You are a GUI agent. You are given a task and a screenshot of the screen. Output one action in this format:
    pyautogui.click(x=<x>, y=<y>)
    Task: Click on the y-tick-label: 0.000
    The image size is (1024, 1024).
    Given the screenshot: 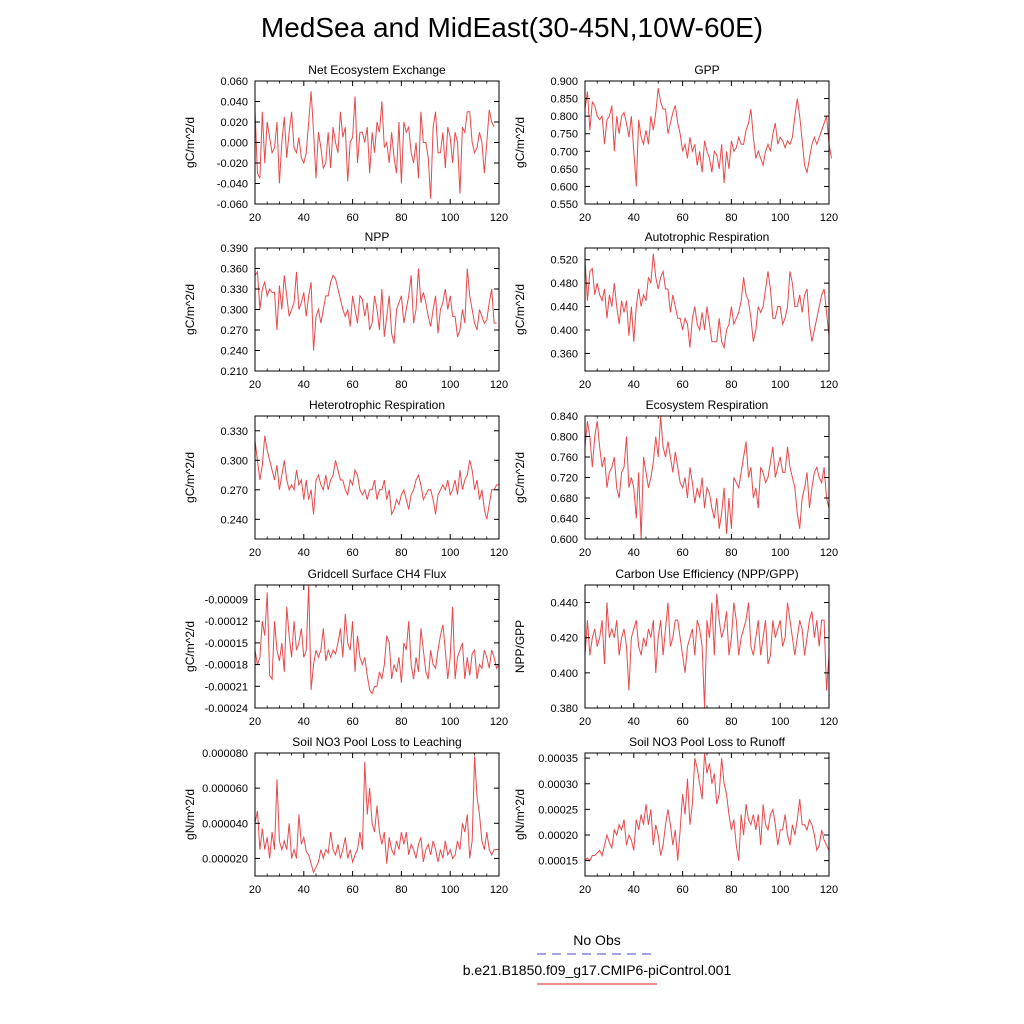 What is the action you would take?
    pyautogui.click(x=234, y=144)
    